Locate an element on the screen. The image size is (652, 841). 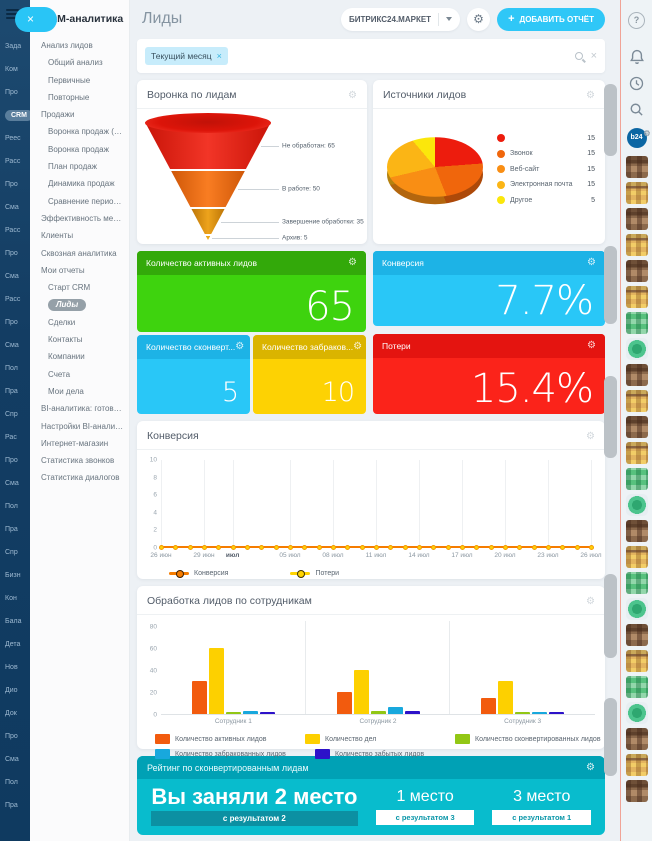
bar-legend-item: Количество активных лидов is located at coordinates (230, 739).